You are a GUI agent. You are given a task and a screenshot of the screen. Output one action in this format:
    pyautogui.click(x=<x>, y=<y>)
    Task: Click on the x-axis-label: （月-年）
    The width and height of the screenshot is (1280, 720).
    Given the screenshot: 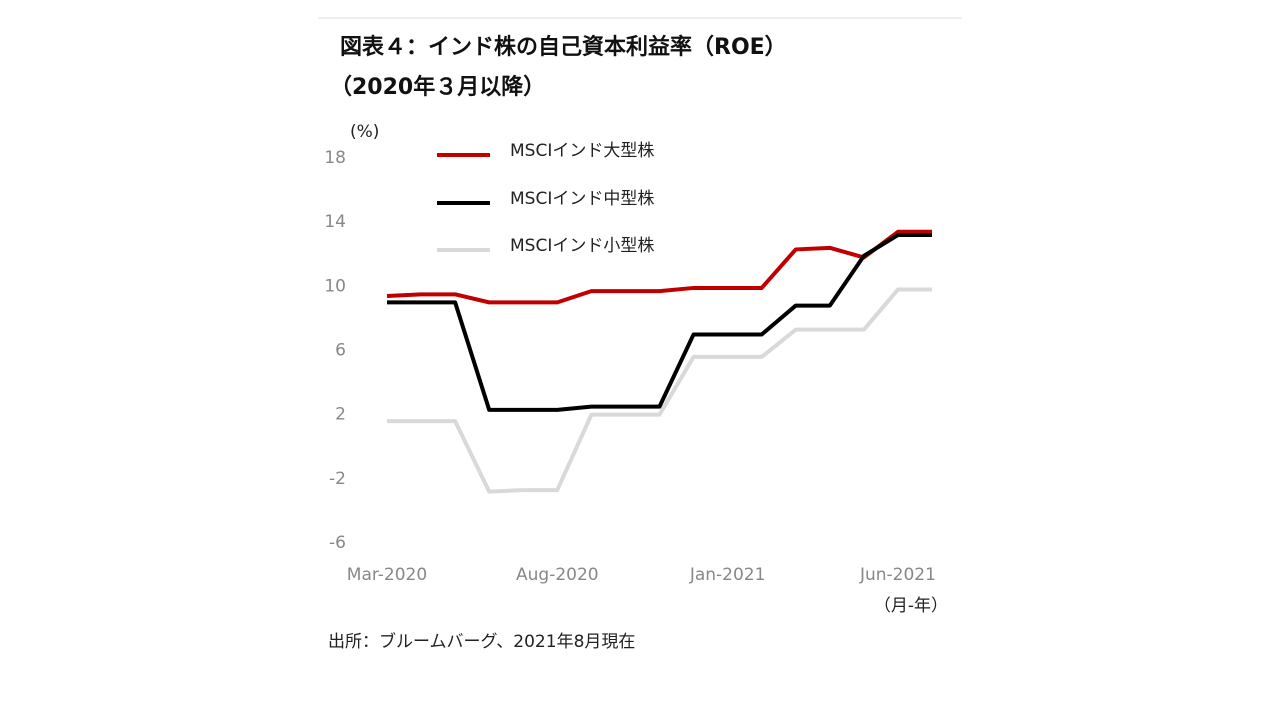 What is the action you would take?
    pyautogui.click(x=911, y=606)
    